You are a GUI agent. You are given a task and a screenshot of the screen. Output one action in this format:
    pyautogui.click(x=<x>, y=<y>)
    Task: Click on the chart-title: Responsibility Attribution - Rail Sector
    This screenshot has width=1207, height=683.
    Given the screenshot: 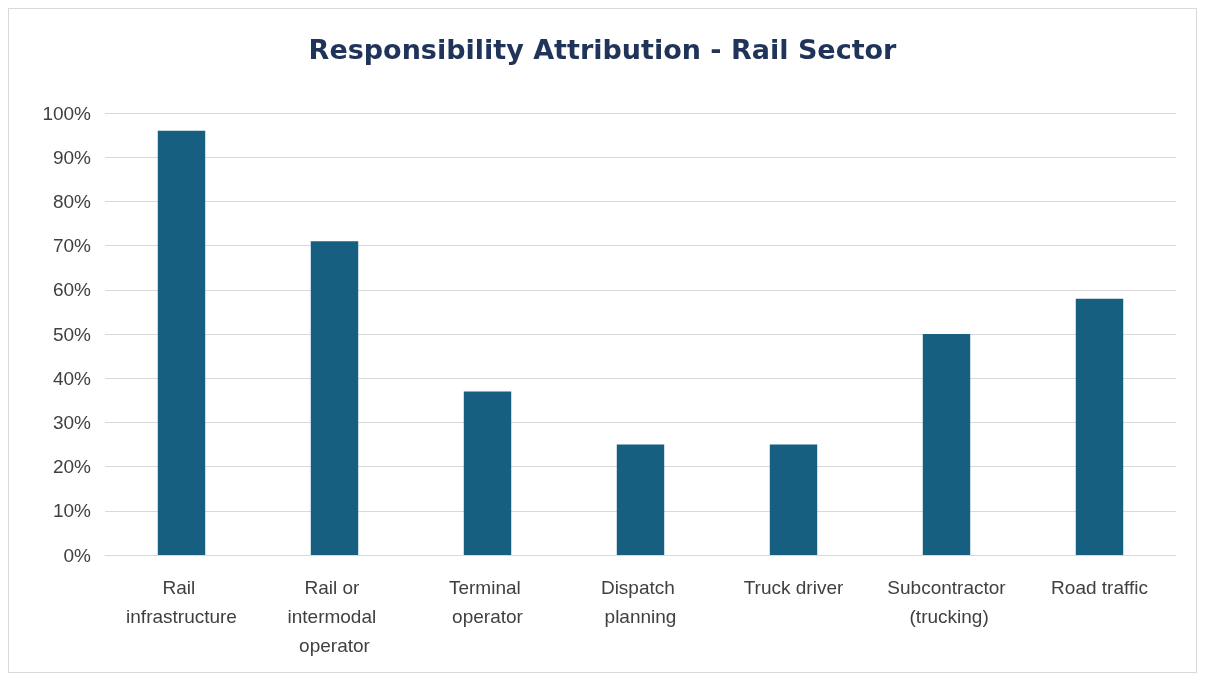 What is the action you would take?
    pyautogui.click(x=603, y=49)
    